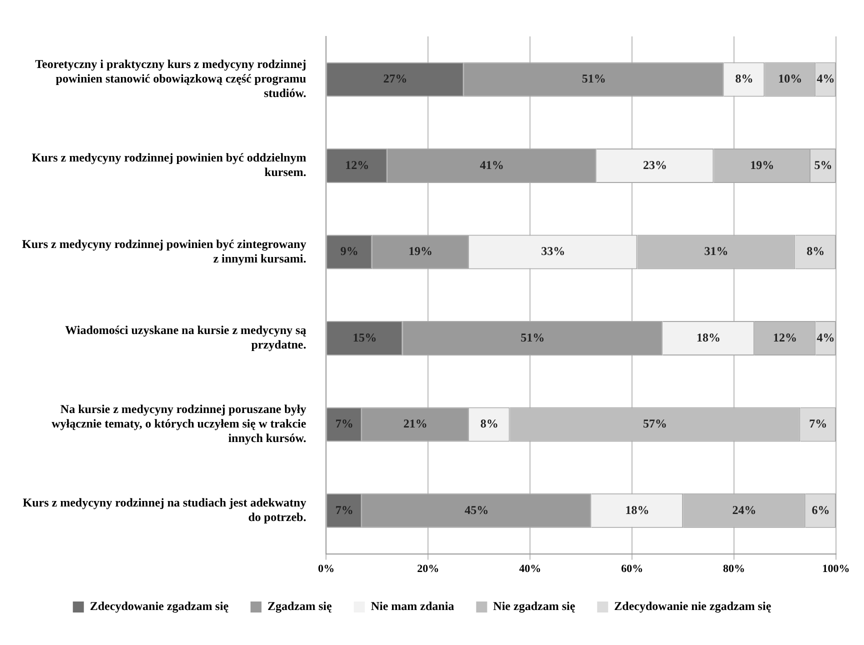 This screenshot has height=645, width=864. What do you see at coordinates (534, 606) in the screenshot?
I see `legend-label: Nie zgadzam się` at bounding box center [534, 606].